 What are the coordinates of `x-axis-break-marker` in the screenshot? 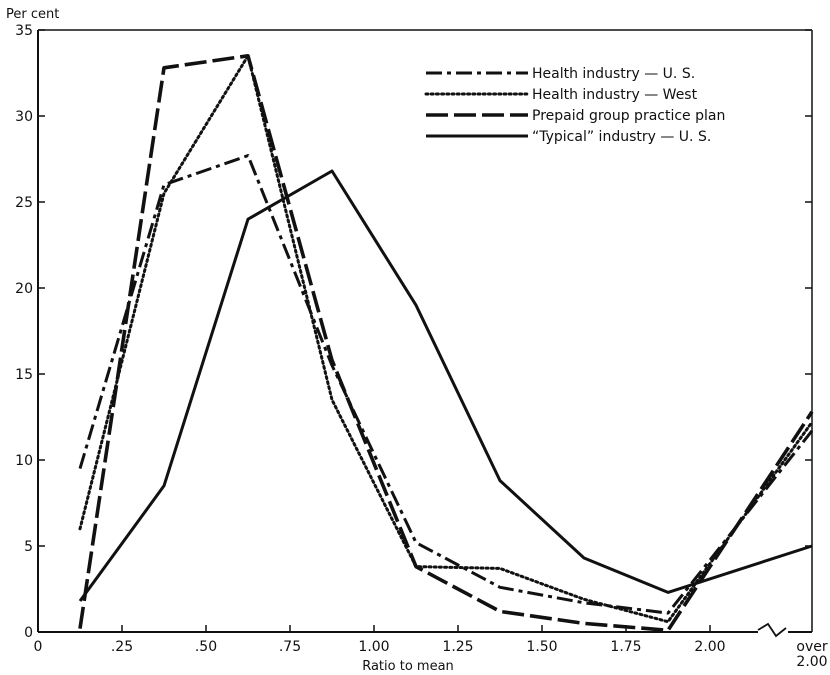 It's located at (772, 631).